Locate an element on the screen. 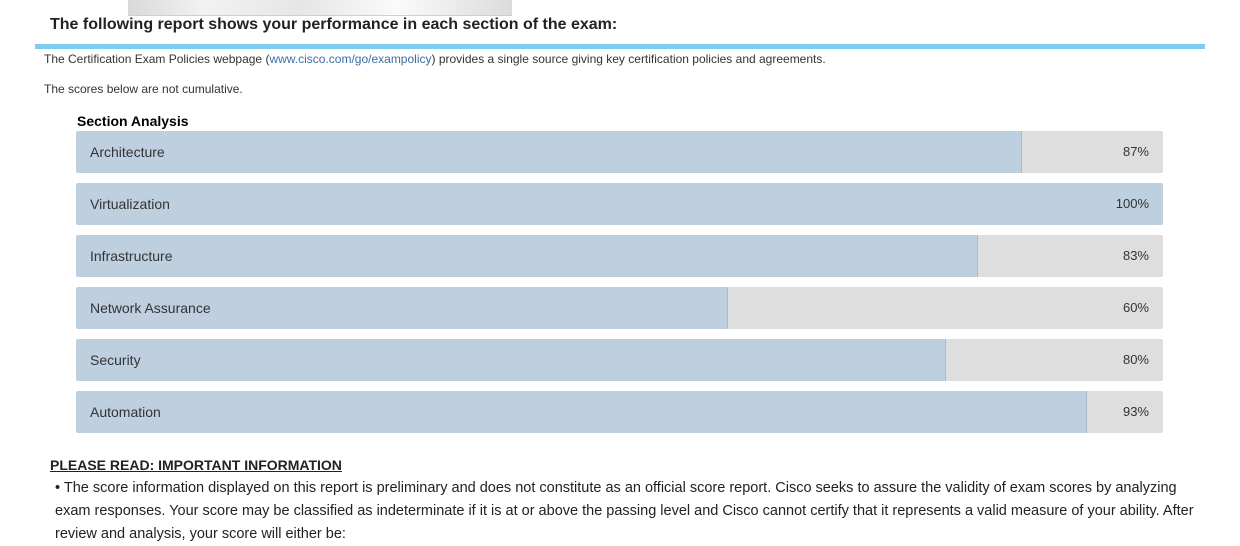 The height and width of the screenshot is (546, 1240). section-row-network-assurance: Network Assurance 60% is located at coordinates (619, 308).